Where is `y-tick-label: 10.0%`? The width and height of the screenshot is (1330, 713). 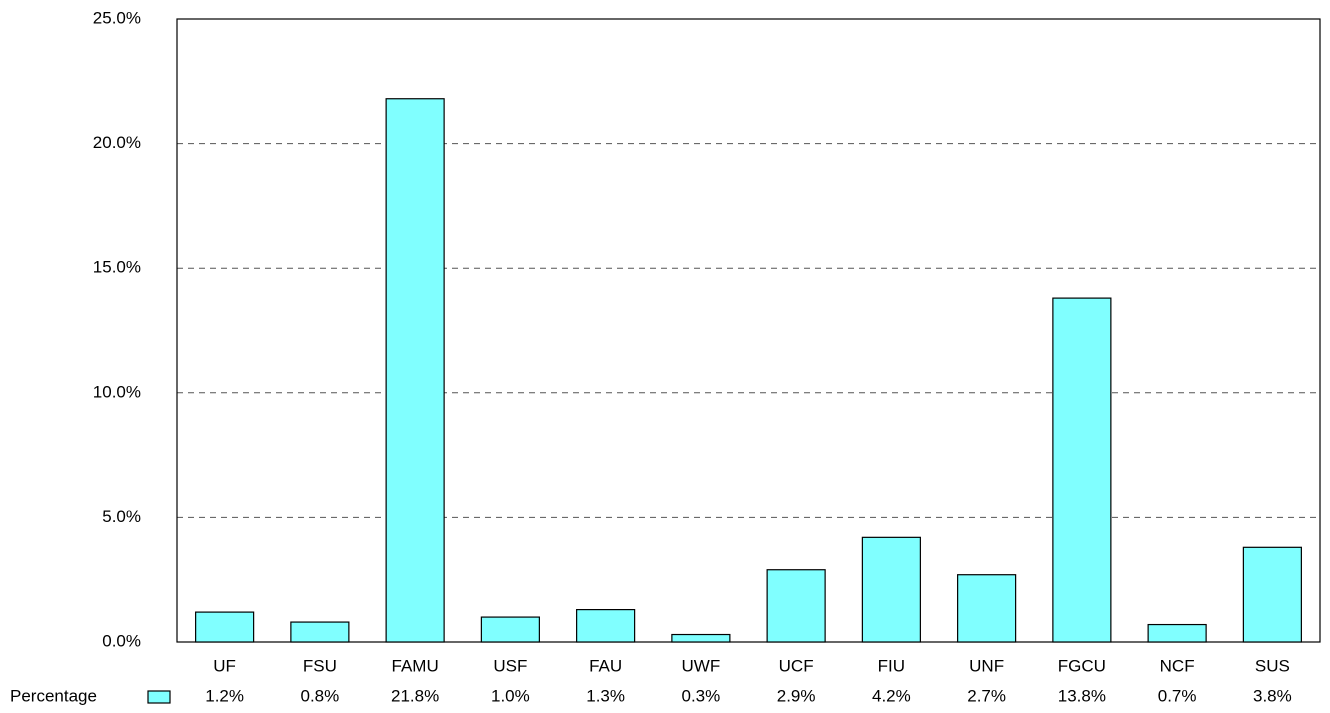
y-tick-label: 10.0% is located at coordinates (117, 391).